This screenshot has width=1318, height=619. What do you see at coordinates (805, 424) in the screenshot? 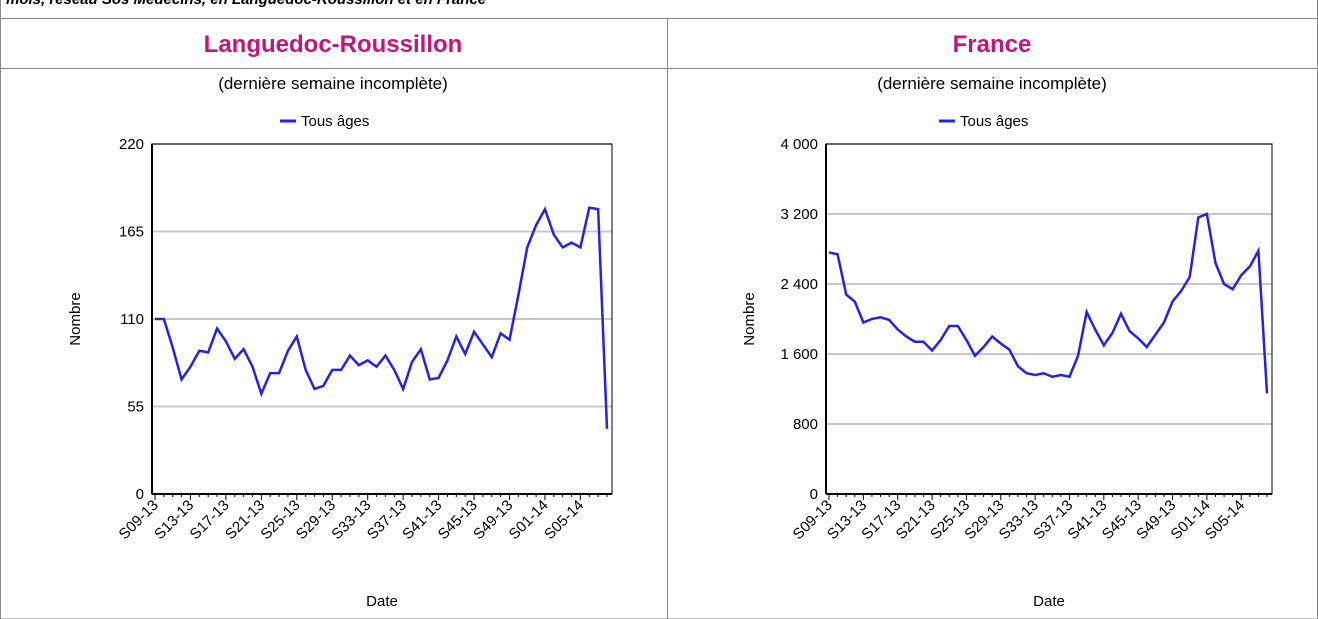
I see `y-tick-label: 800` at bounding box center [805, 424].